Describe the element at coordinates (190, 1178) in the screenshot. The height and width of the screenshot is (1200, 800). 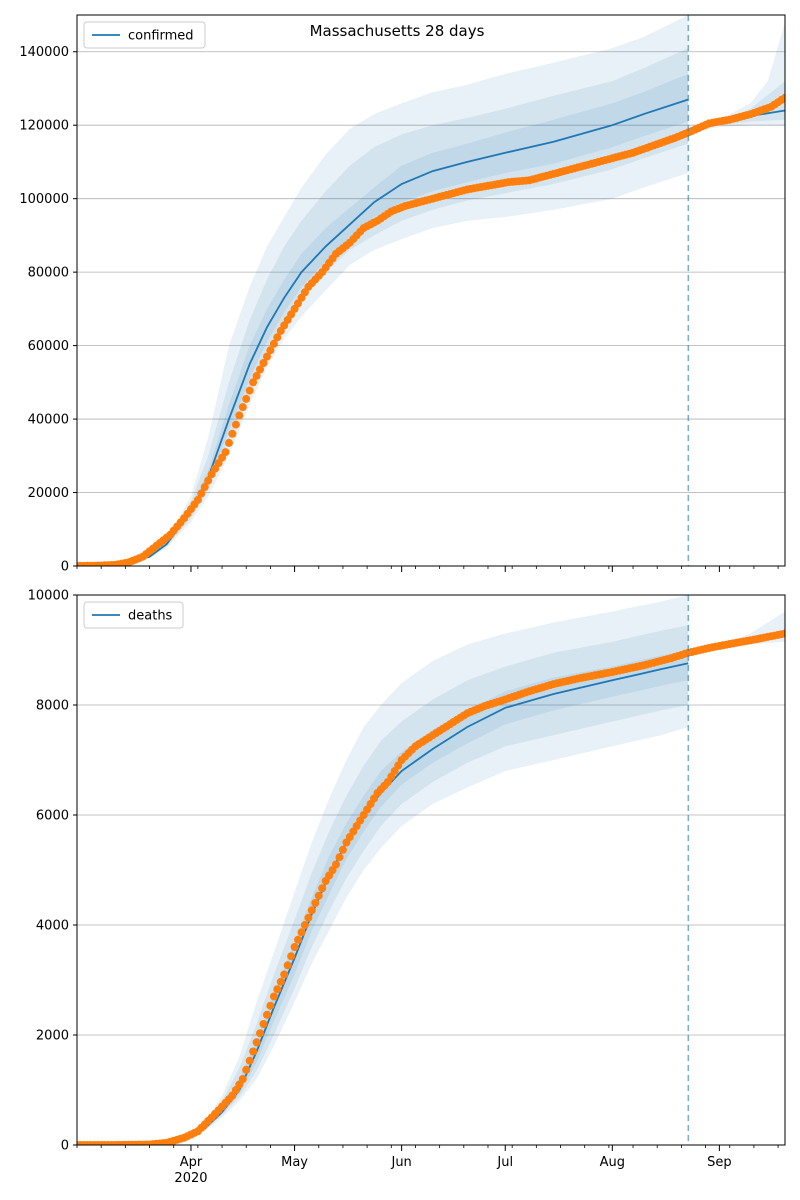
I see `x-tick-sublabel: 2020` at that location.